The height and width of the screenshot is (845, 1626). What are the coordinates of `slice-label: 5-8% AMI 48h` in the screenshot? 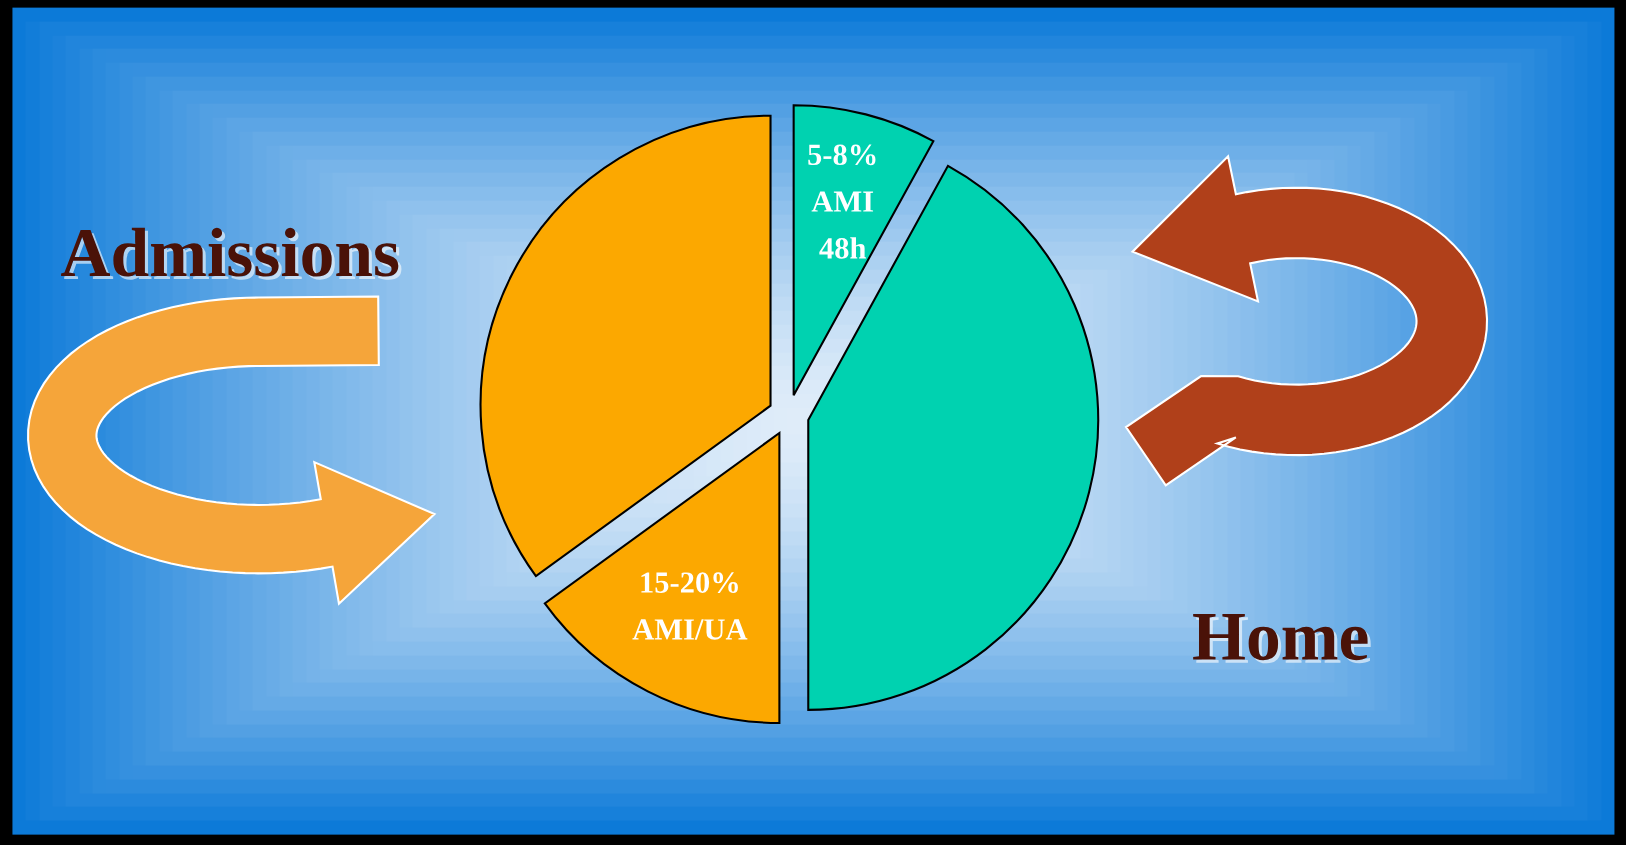 It's located at (842, 201).